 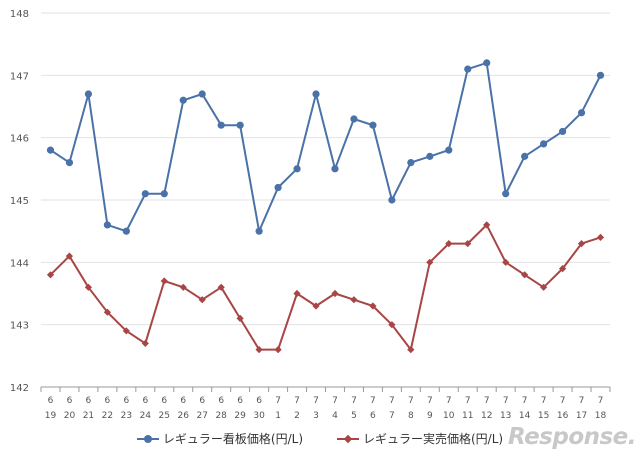 I want to click on x-tick-label-month-22: 7, so click(x=468, y=401).